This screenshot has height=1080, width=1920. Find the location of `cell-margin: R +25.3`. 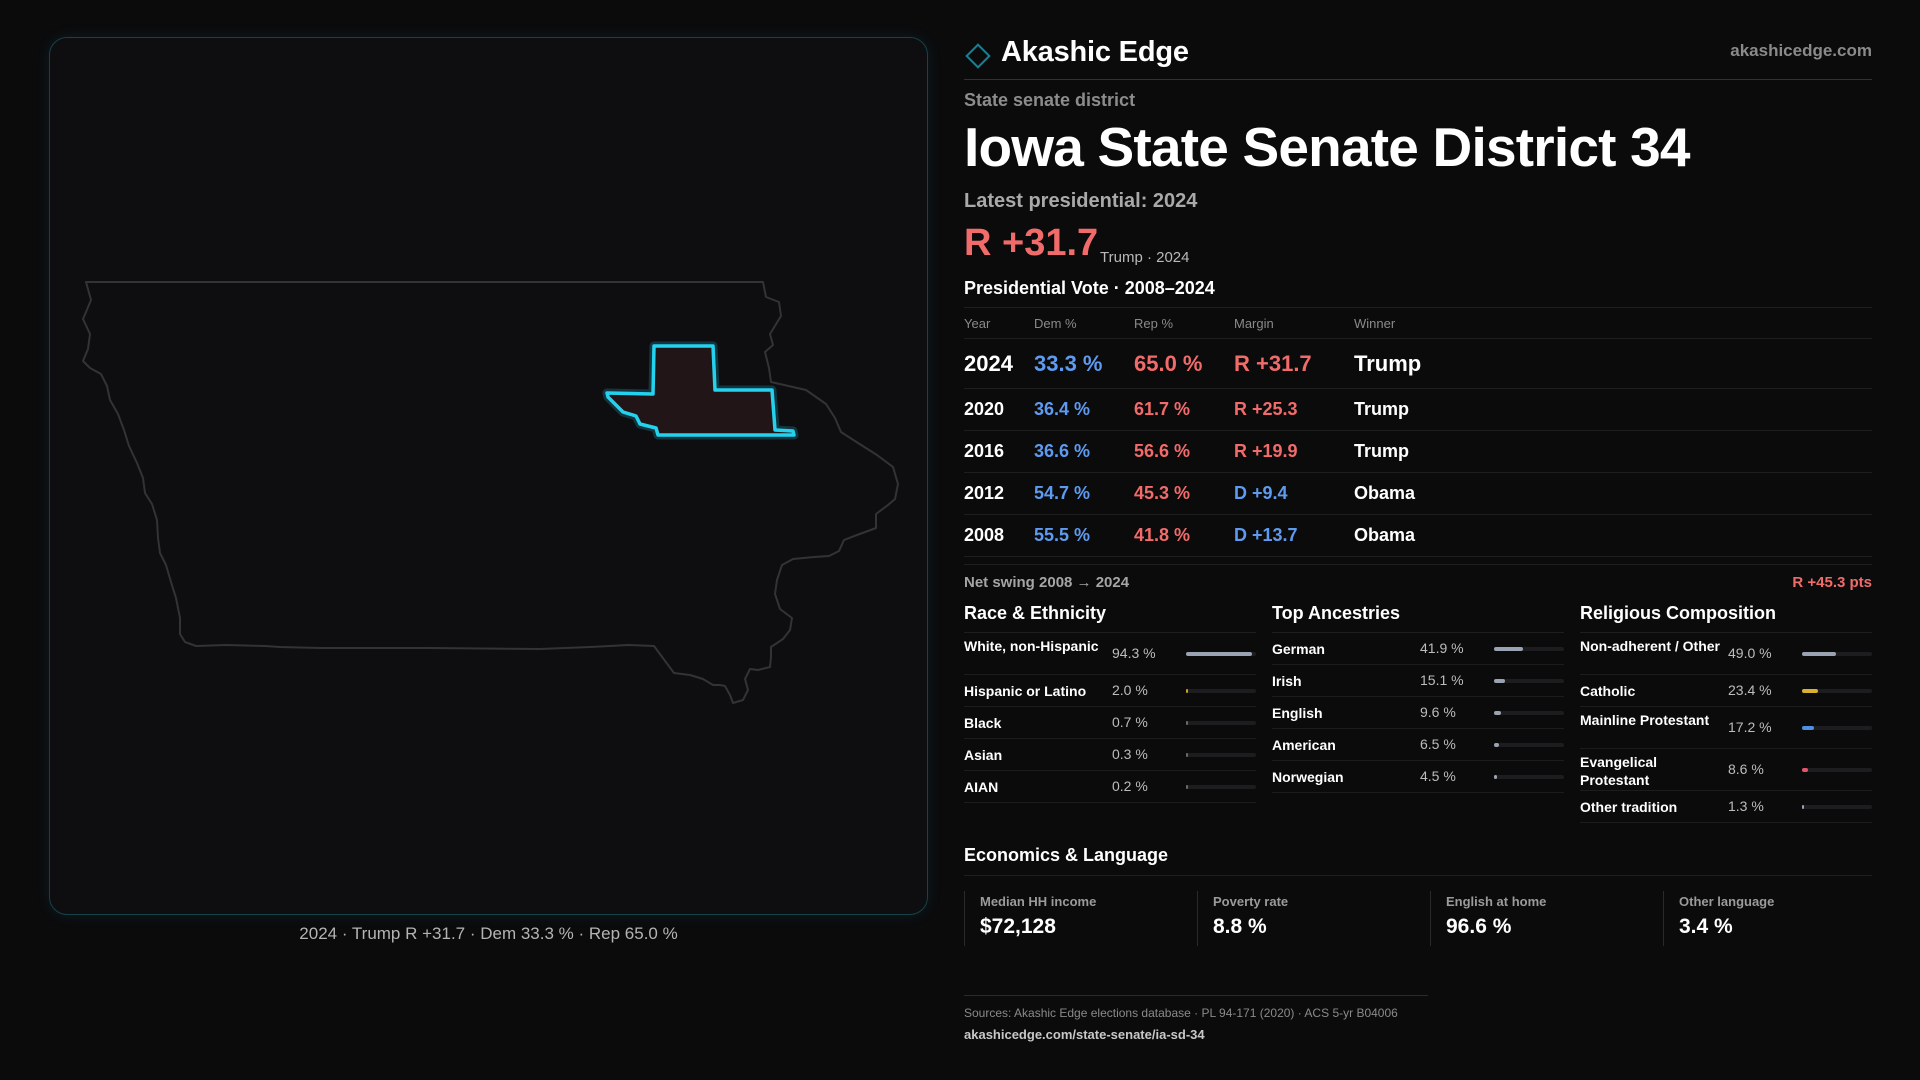

cell-margin: R +25.3 is located at coordinates (1294, 409).